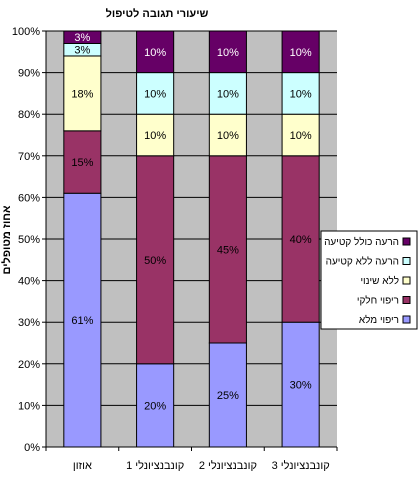 The height and width of the screenshot is (479, 420). What do you see at coordinates (29, 323) in the screenshot?
I see `y-tick-label: 30%` at bounding box center [29, 323].